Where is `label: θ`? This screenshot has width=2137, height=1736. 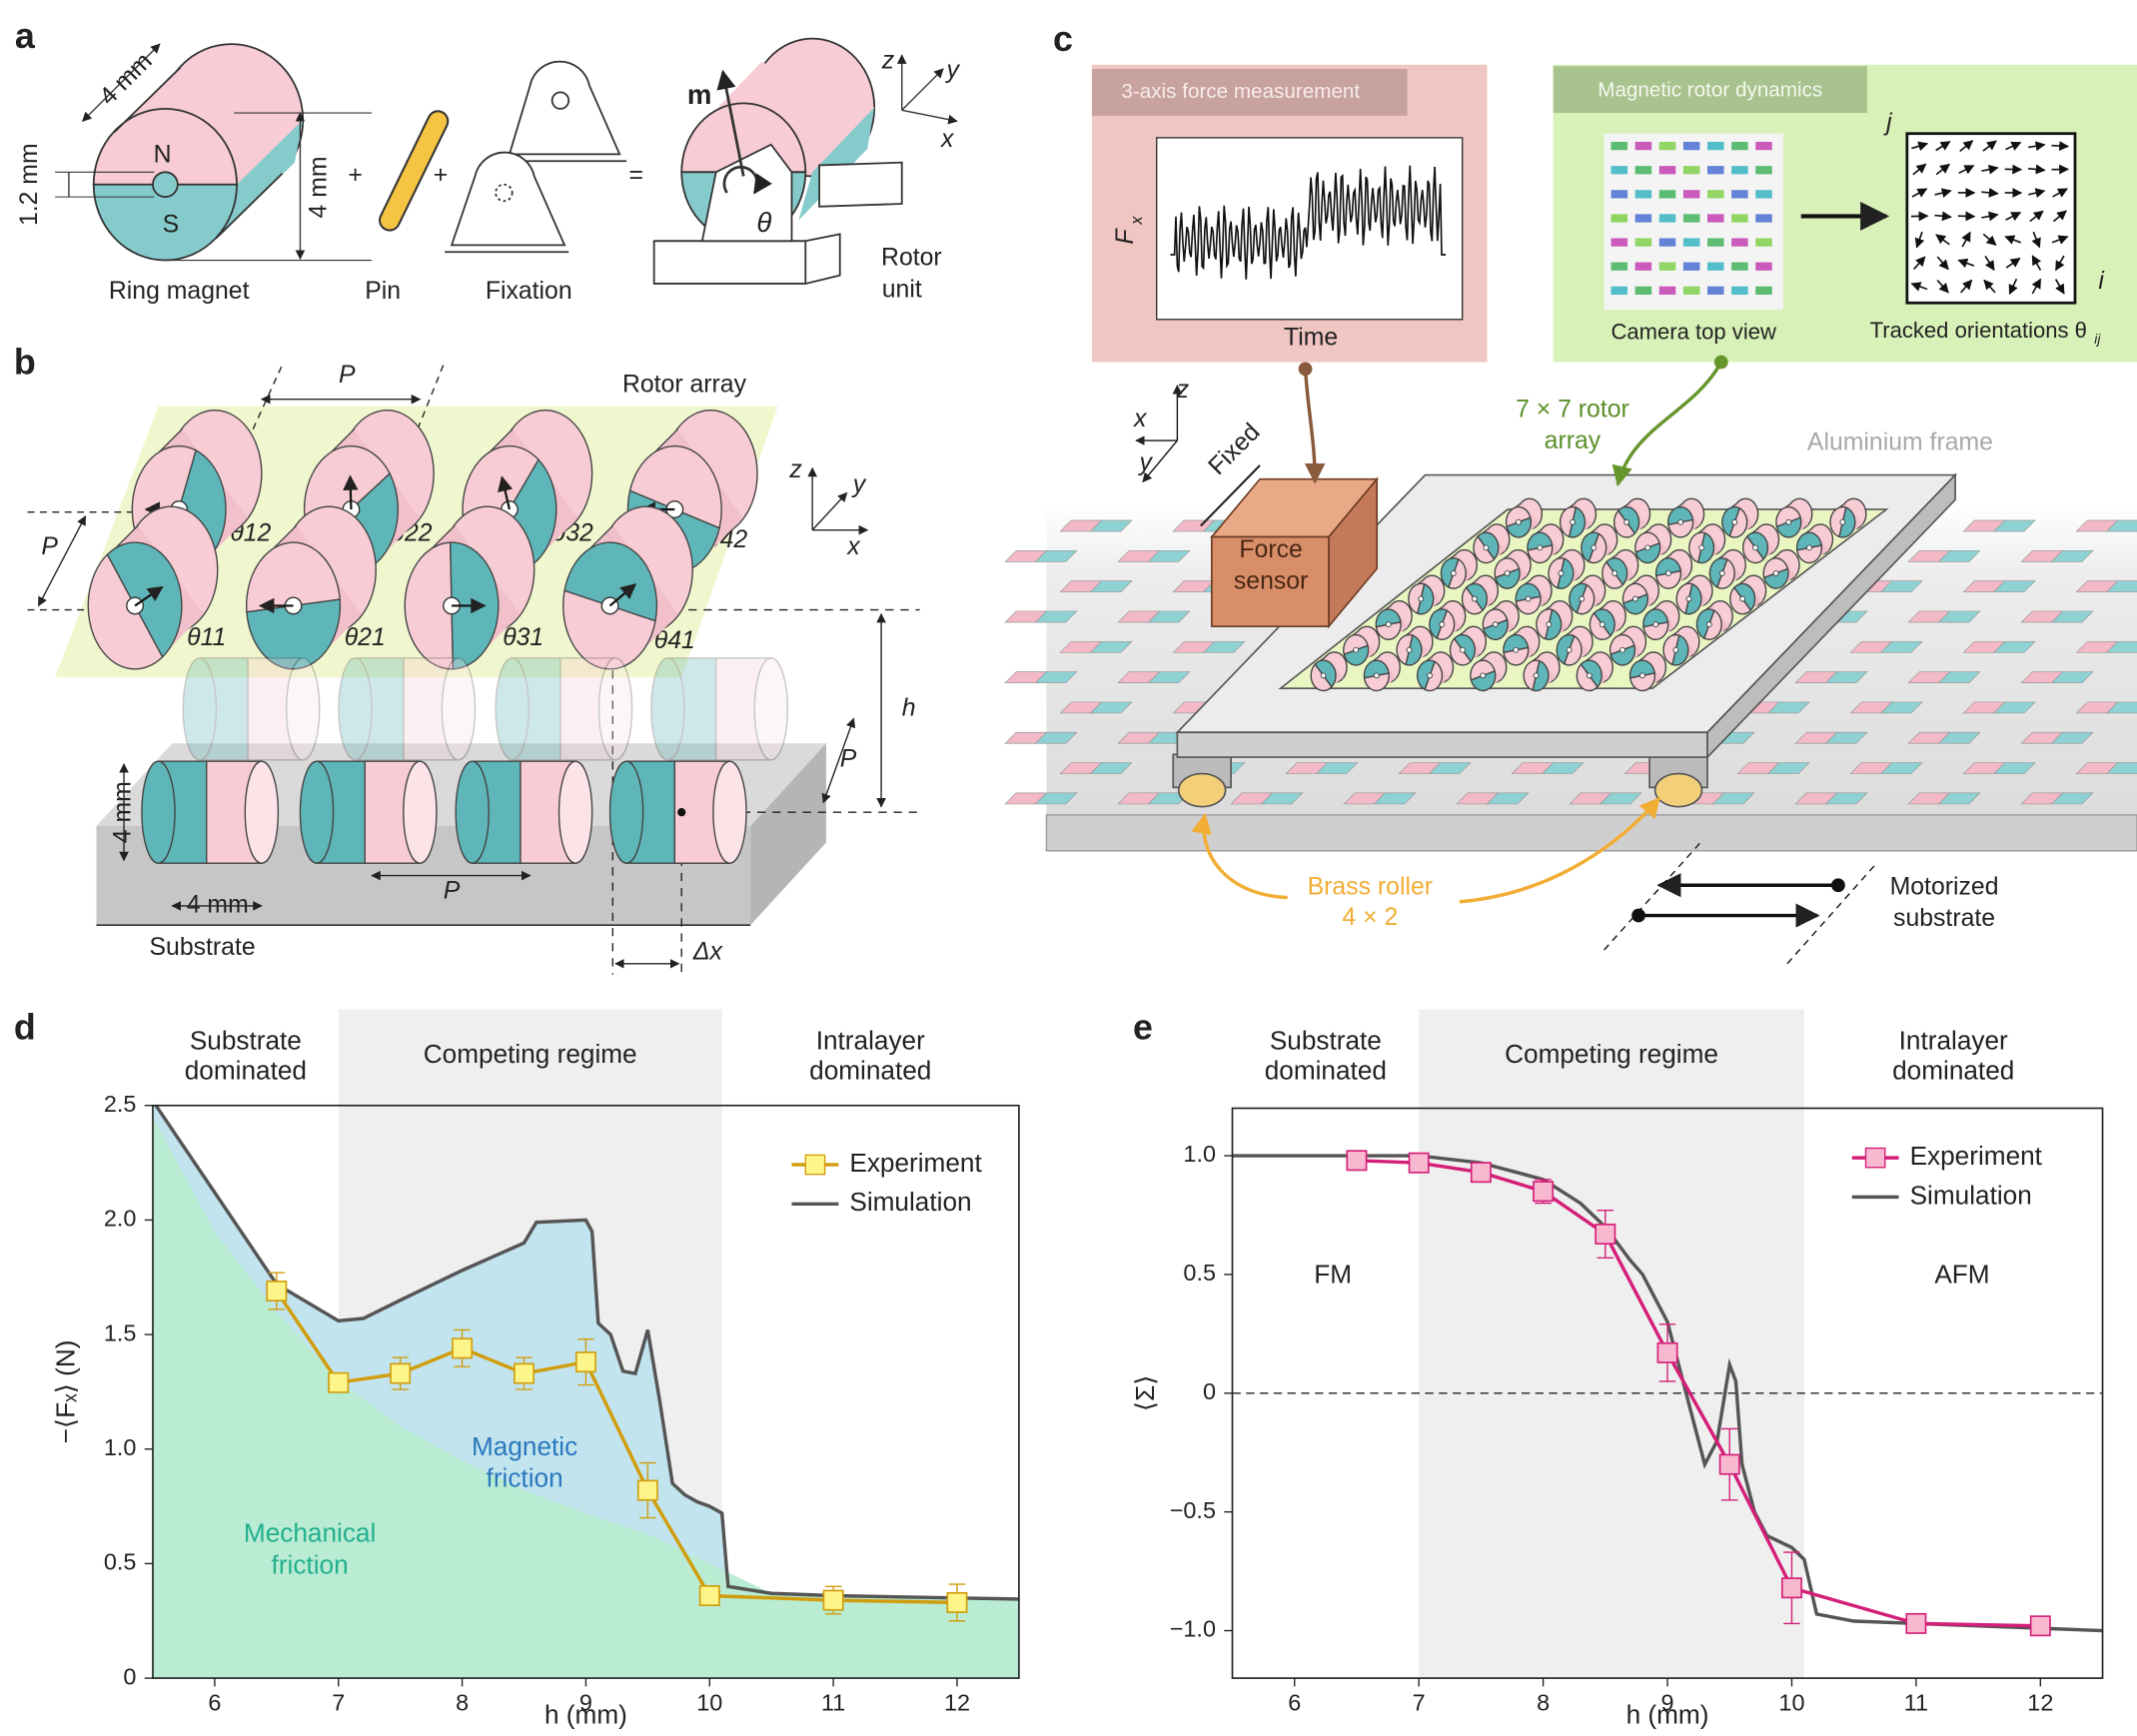 label: θ is located at coordinates (763, 222).